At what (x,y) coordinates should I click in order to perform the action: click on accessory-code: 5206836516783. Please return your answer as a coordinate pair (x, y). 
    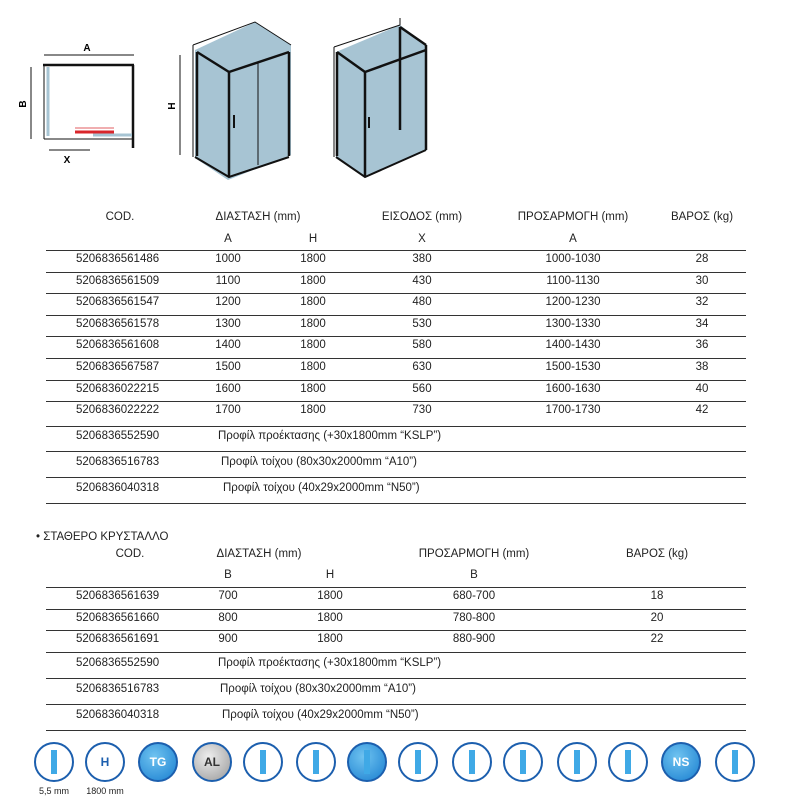
    Looking at the image, I should click on (118, 689).